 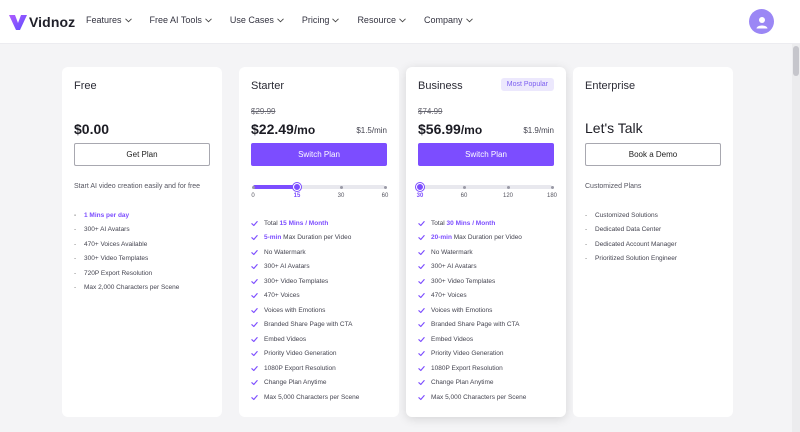 I want to click on feature-item: -300+ Video Templates, so click(x=111, y=259).